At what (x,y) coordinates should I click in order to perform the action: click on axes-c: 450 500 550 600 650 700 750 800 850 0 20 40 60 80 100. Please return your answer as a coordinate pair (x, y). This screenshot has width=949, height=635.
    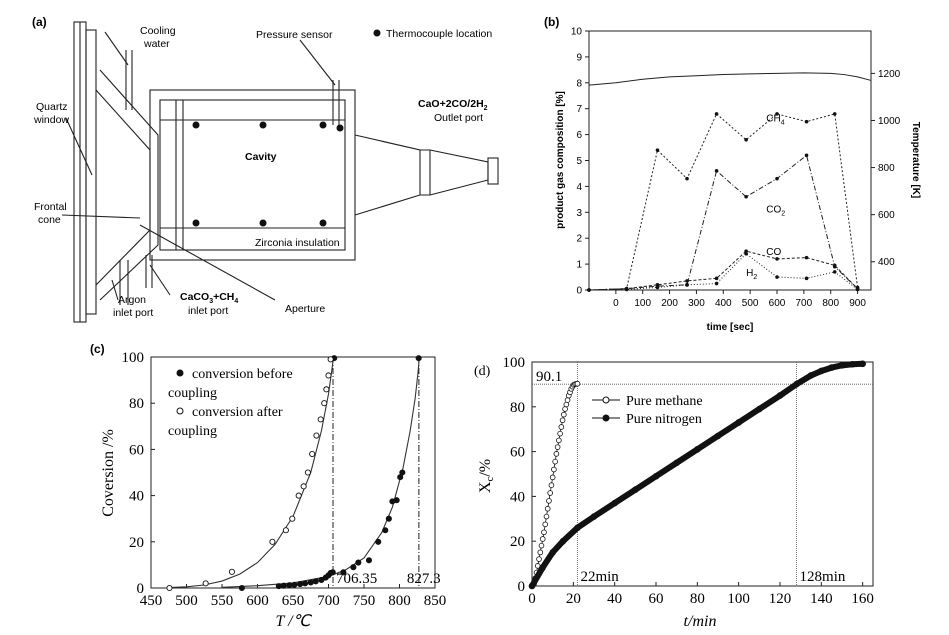
    Looking at the image, I should click on (284, 479).